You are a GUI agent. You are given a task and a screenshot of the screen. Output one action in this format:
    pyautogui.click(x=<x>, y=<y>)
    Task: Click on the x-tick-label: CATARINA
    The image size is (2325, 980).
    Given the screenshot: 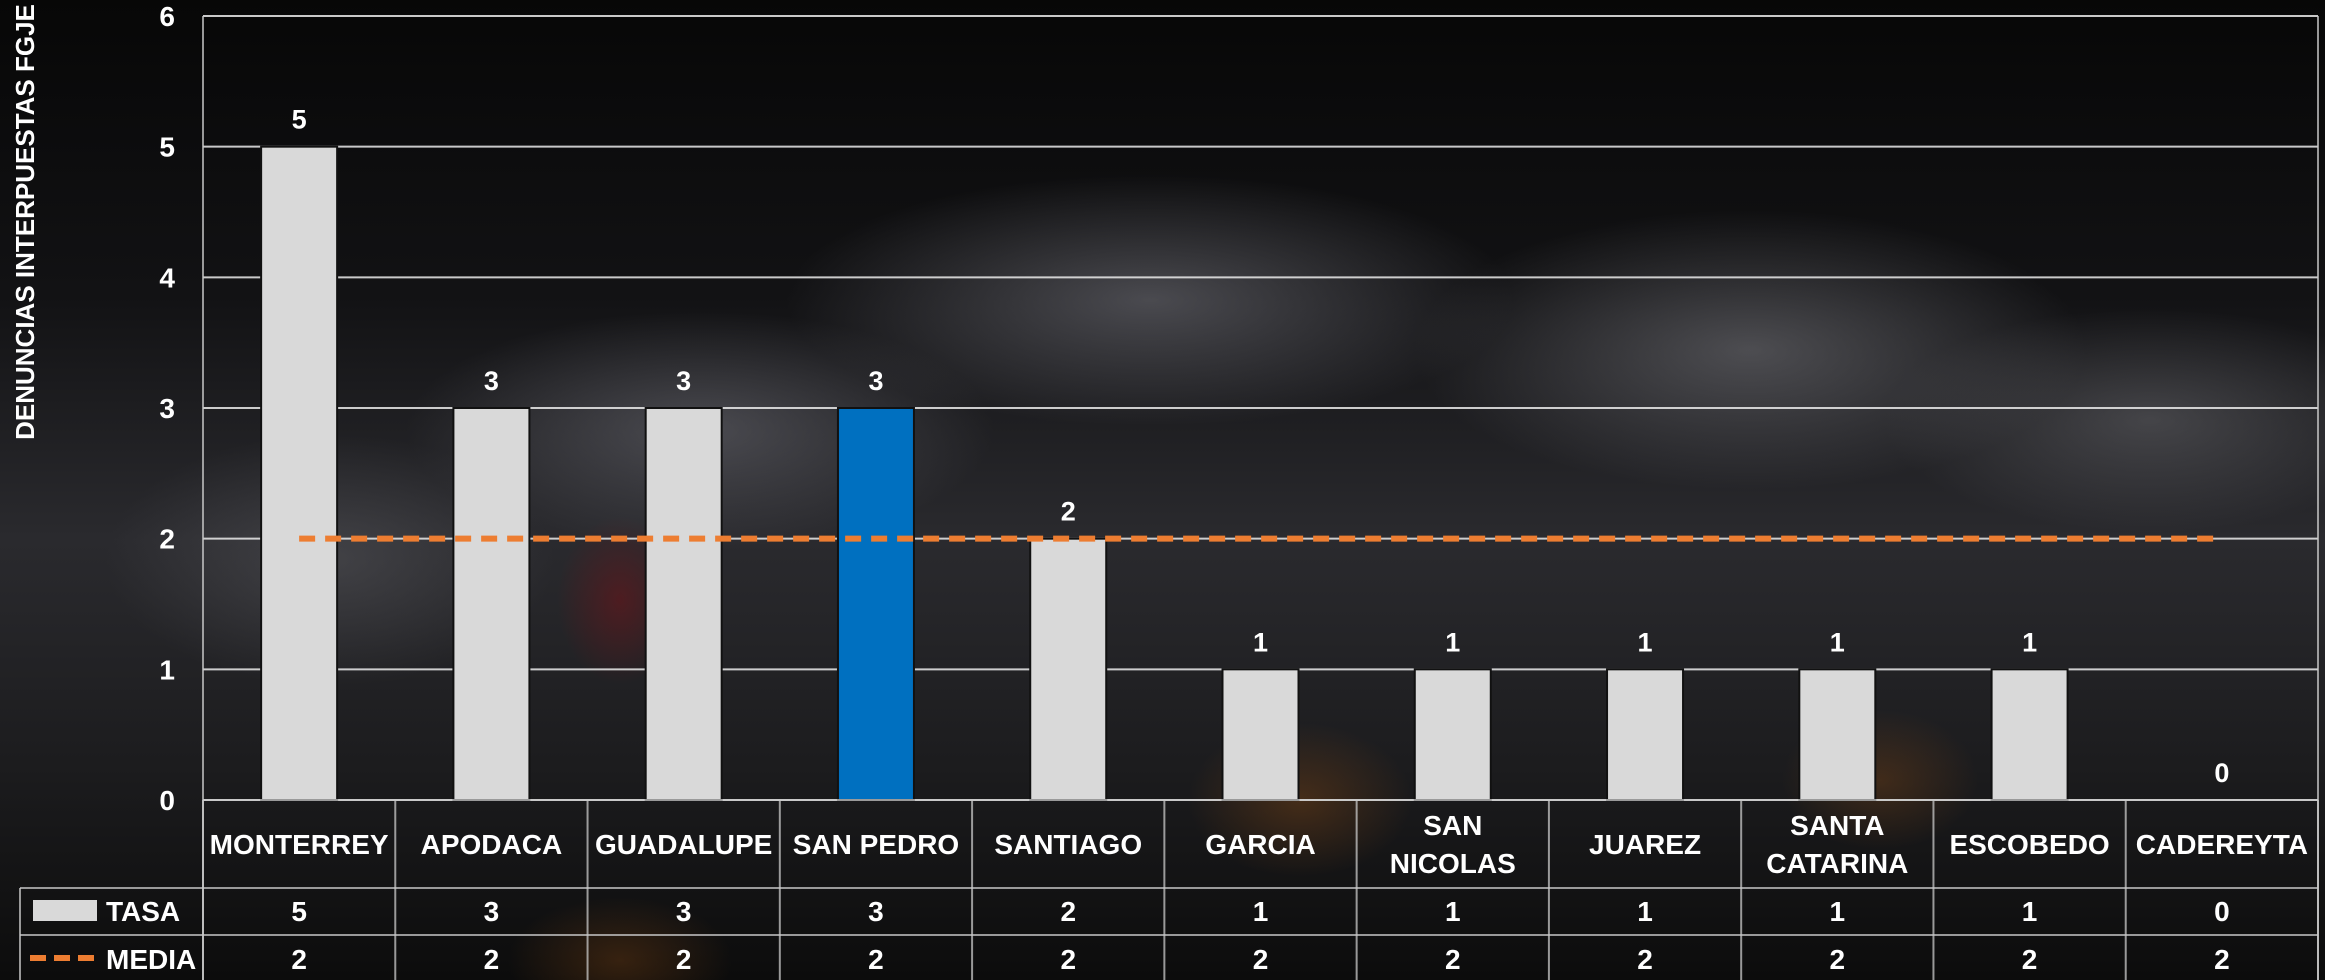 What is the action you would take?
    pyautogui.click(x=1837, y=863)
    